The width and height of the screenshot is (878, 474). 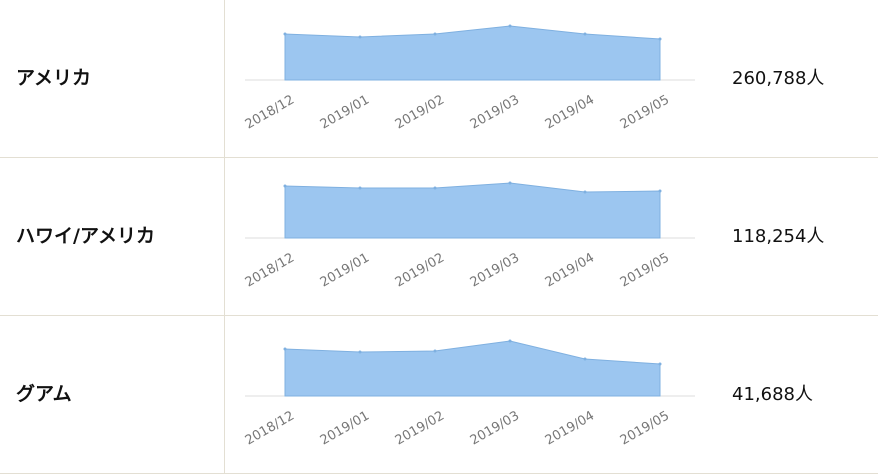 I want to click on row-total: 41,688人, so click(x=772, y=394).